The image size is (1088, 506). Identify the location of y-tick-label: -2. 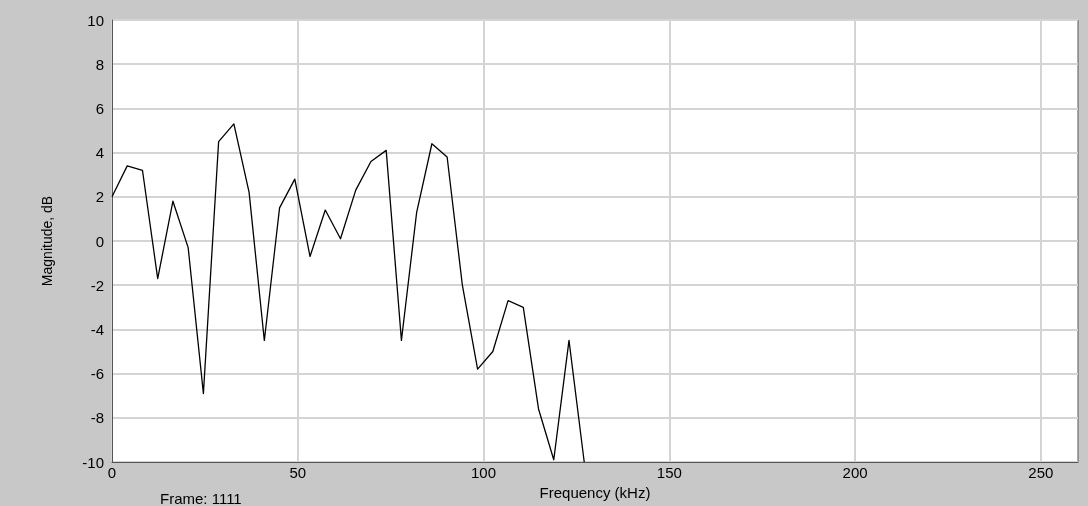
(97, 285).